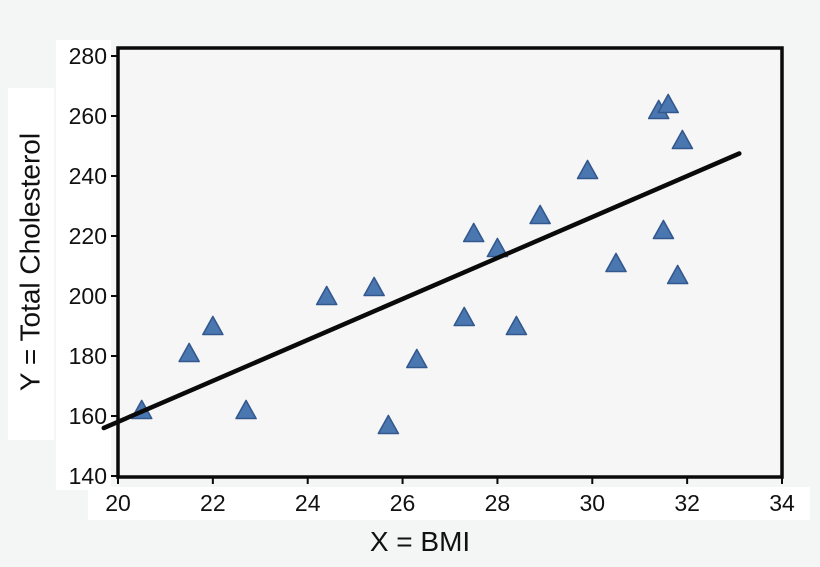 The width and height of the screenshot is (820, 567). What do you see at coordinates (88, 116) in the screenshot?
I see `y-tick-label: 260` at bounding box center [88, 116].